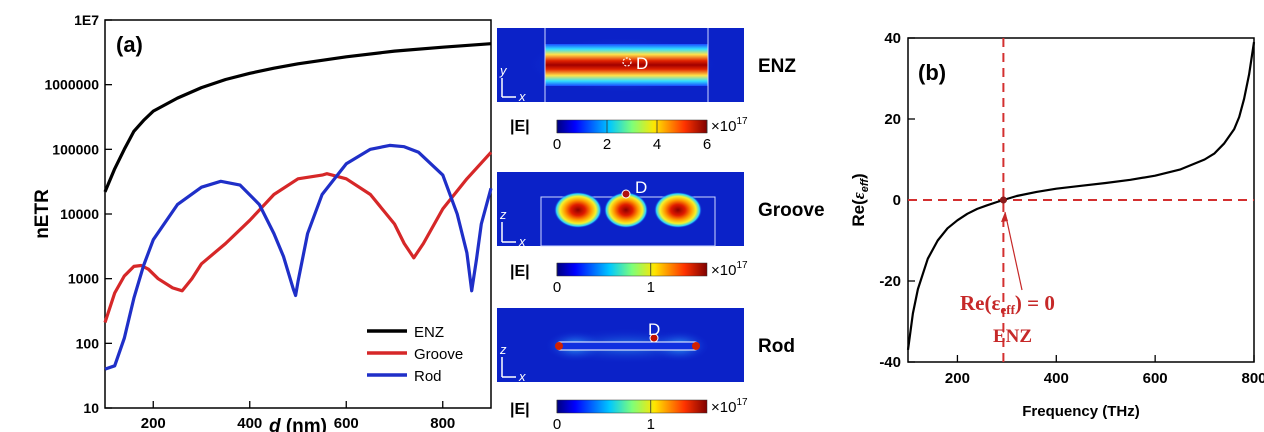  Describe the element at coordinates (632, 126) in the screenshot. I see `map-enz-colorbar` at that location.